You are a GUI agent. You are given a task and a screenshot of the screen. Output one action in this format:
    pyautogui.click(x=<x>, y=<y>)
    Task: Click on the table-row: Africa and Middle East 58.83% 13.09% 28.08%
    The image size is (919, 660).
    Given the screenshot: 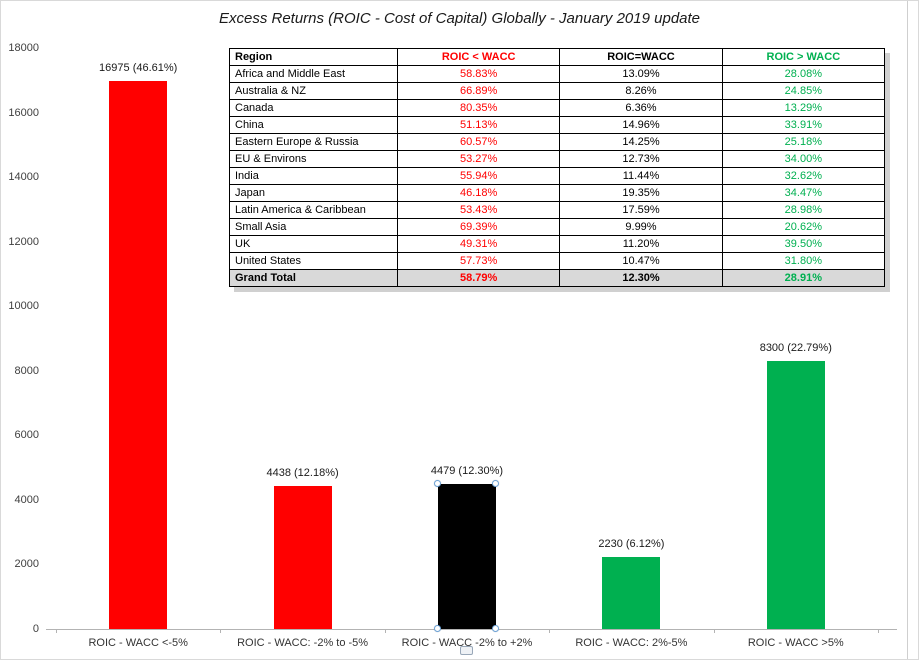 What is the action you would take?
    pyautogui.click(x=557, y=74)
    